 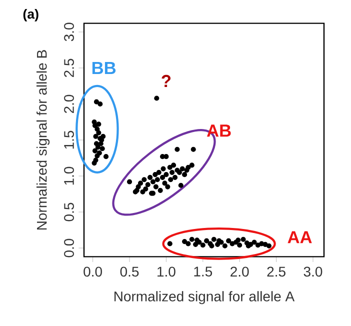 I want to click on annotation: BB, so click(x=104, y=68).